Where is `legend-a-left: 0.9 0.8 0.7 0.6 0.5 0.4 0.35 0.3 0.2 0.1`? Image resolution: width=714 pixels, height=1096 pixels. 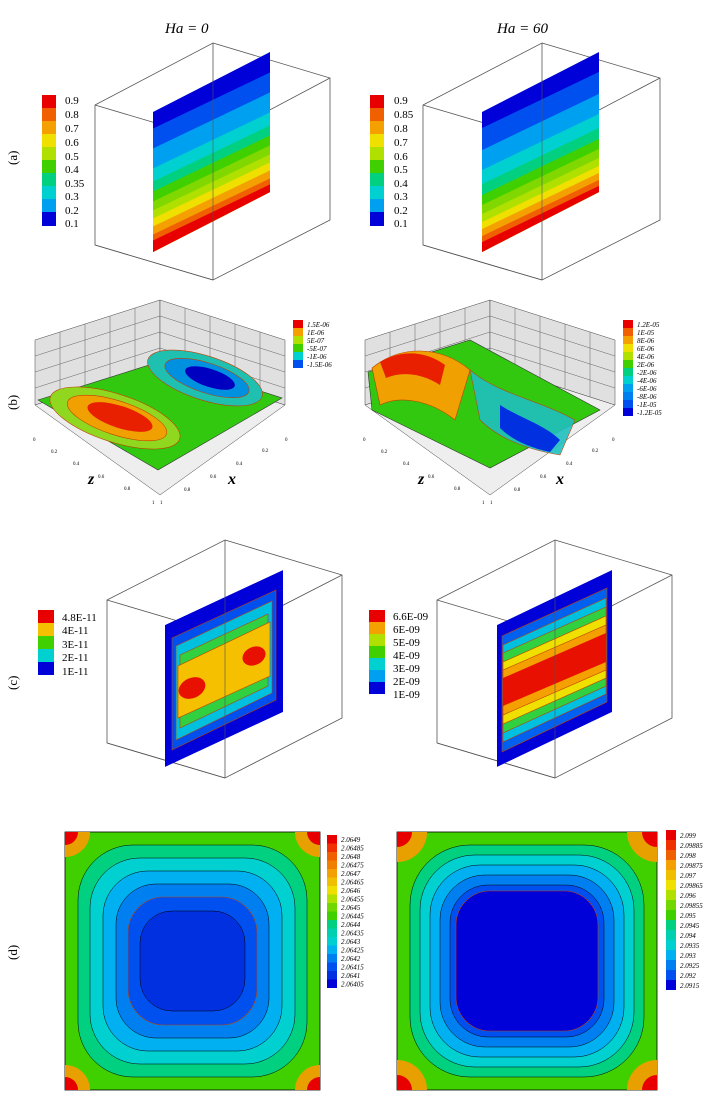 legend-a-left: 0.9 0.8 0.7 0.6 0.5 0.4 0.35 0.3 0.2 0.1 is located at coordinates (63, 162).